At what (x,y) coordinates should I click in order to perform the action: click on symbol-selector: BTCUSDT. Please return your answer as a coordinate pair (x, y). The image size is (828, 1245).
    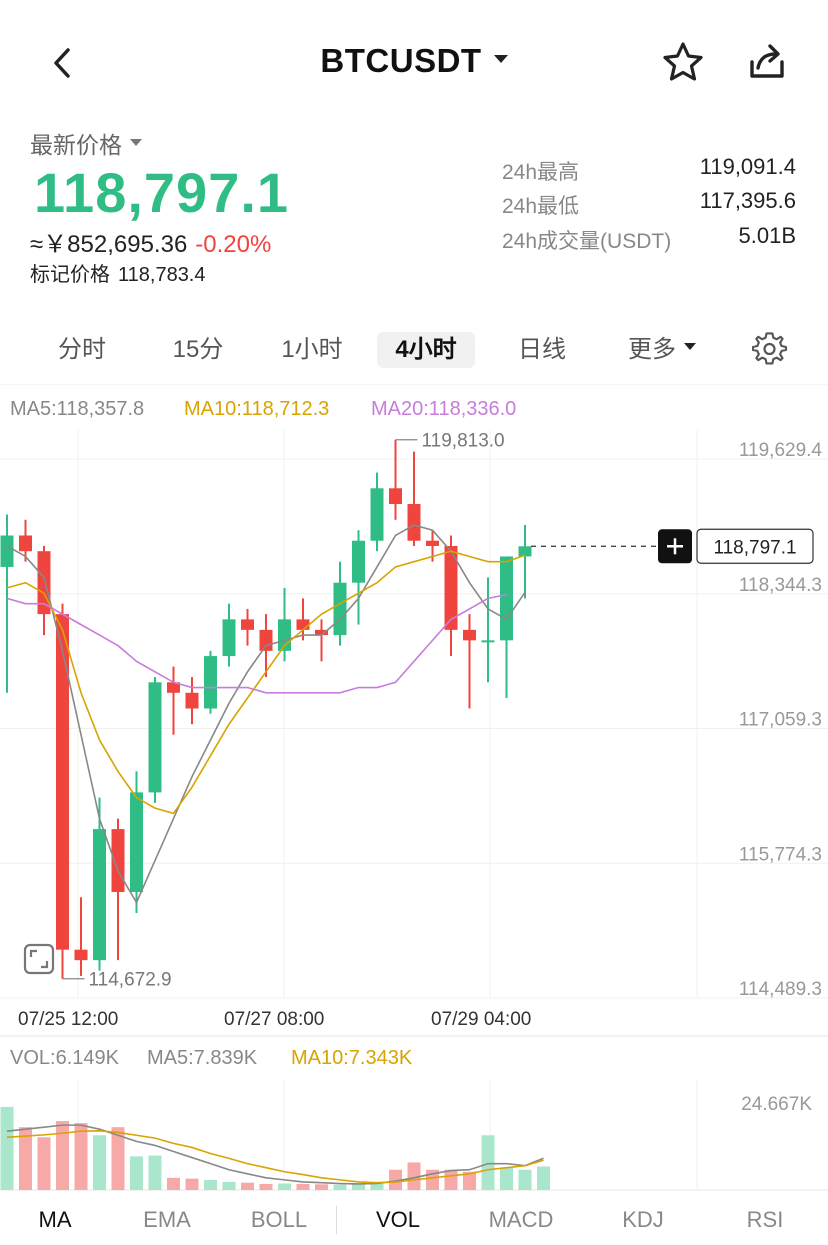
    Looking at the image, I should click on (414, 61).